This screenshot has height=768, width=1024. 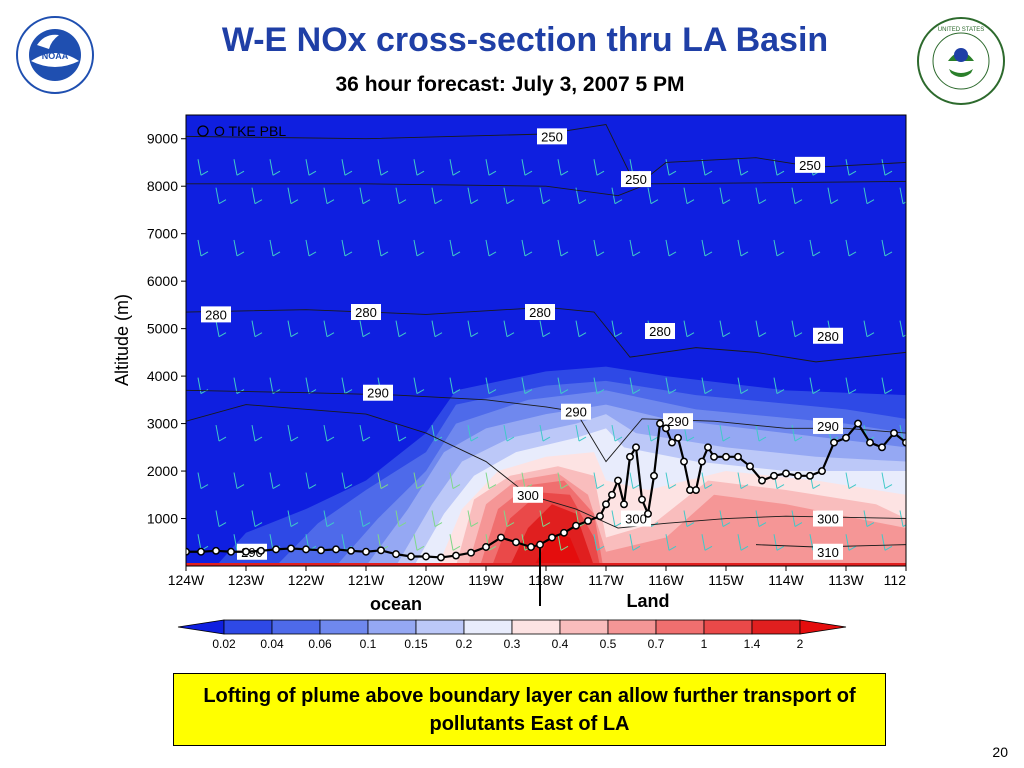 What do you see at coordinates (678, 421) in the screenshot?
I see `contour-label-10: 290` at bounding box center [678, 421].